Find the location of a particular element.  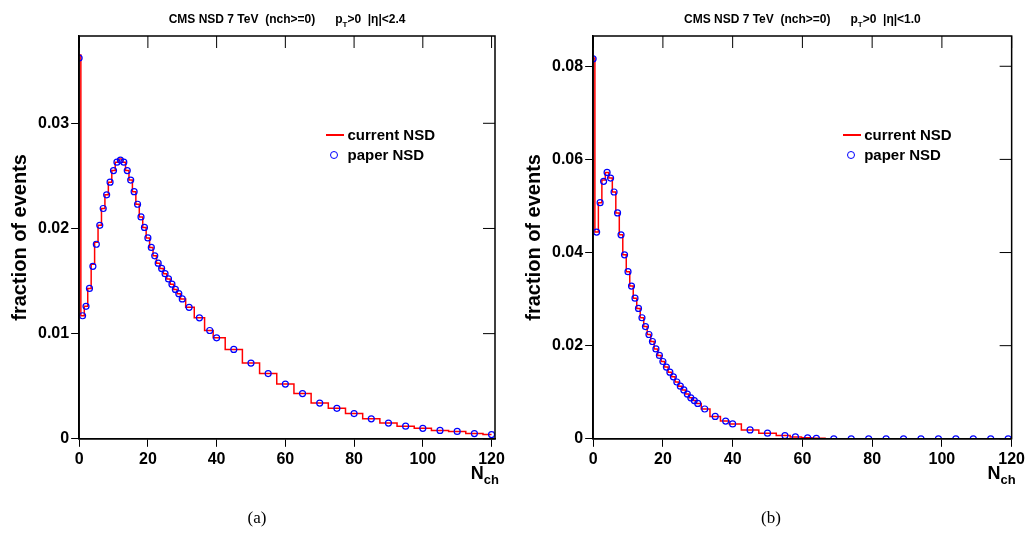

y-tick-label: 0.01 is located at coordinates (54, 333).